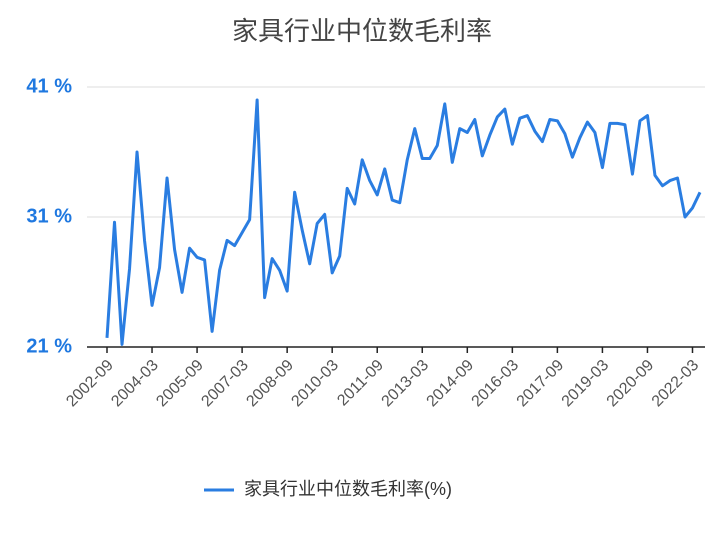 This screenshot has width=724, height=540. Describe the element at coordinates (362, 31) in the screenshot. I see `chart-title: 家具行业中位数毛利率` at that location.